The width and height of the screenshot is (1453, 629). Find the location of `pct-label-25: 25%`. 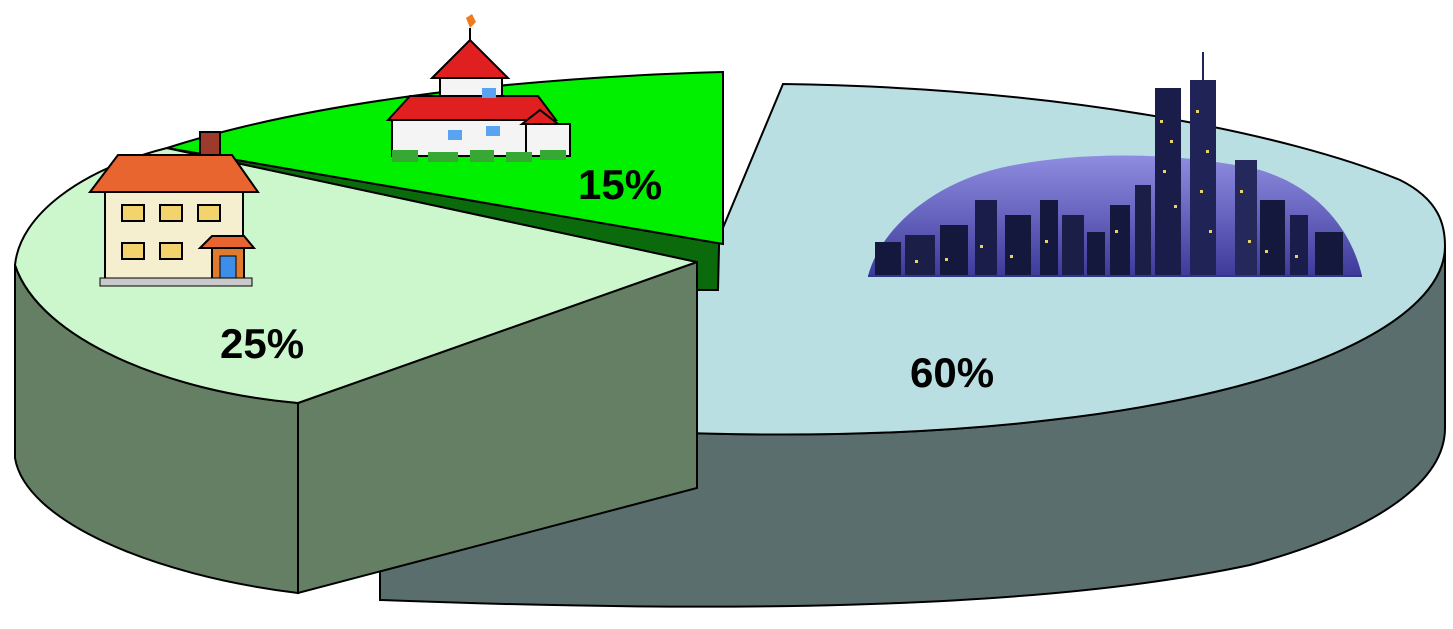

pct-label-25: 25% is located at coordinates (262, 343).